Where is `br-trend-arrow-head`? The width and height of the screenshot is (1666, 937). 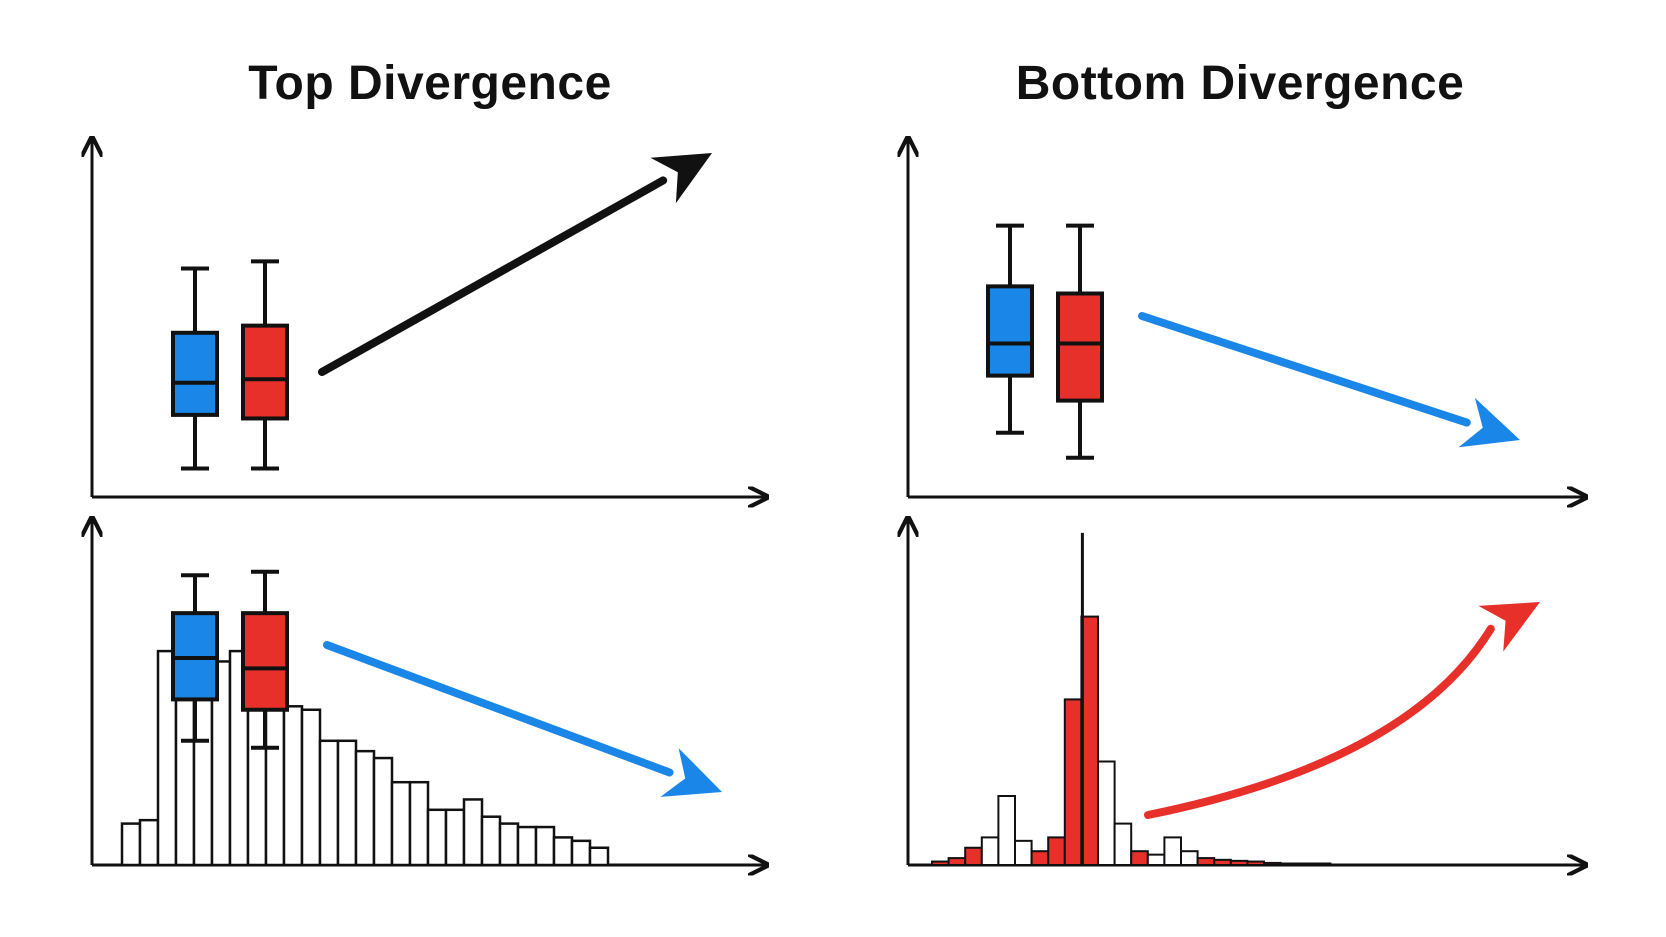
br-trend-arrow-head is located at coordinates (1509, 627).